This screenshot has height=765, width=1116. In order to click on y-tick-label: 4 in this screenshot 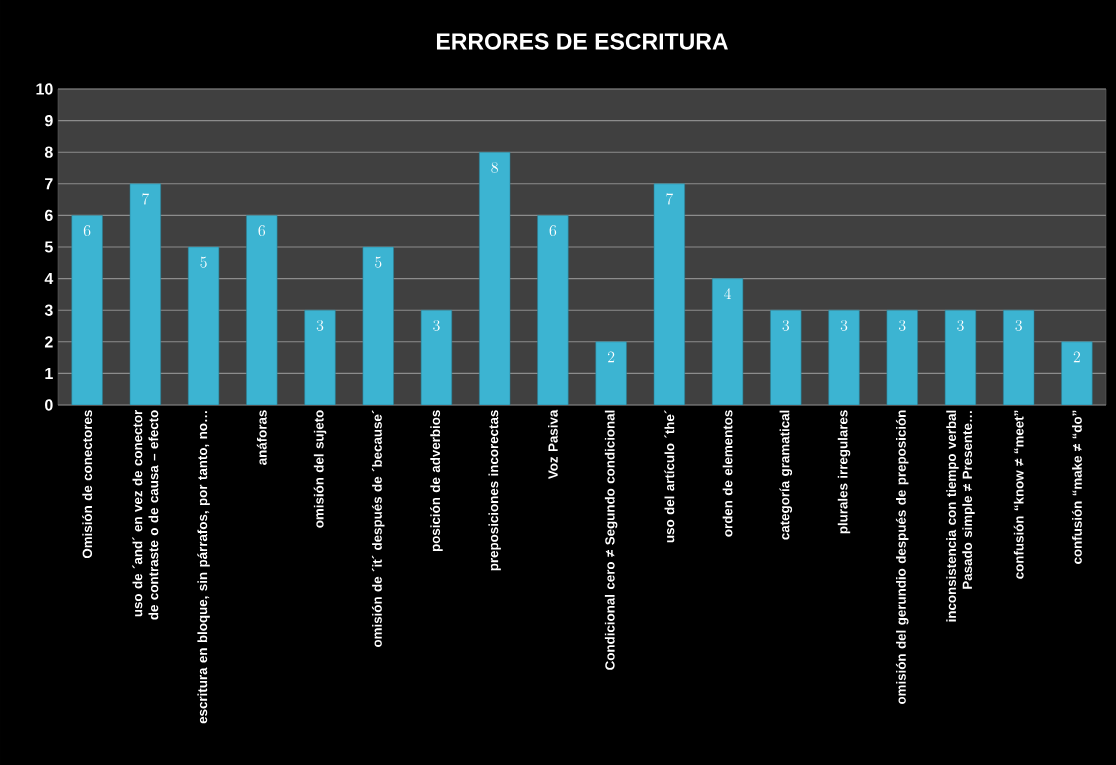, I will do `click(49, 279)`.